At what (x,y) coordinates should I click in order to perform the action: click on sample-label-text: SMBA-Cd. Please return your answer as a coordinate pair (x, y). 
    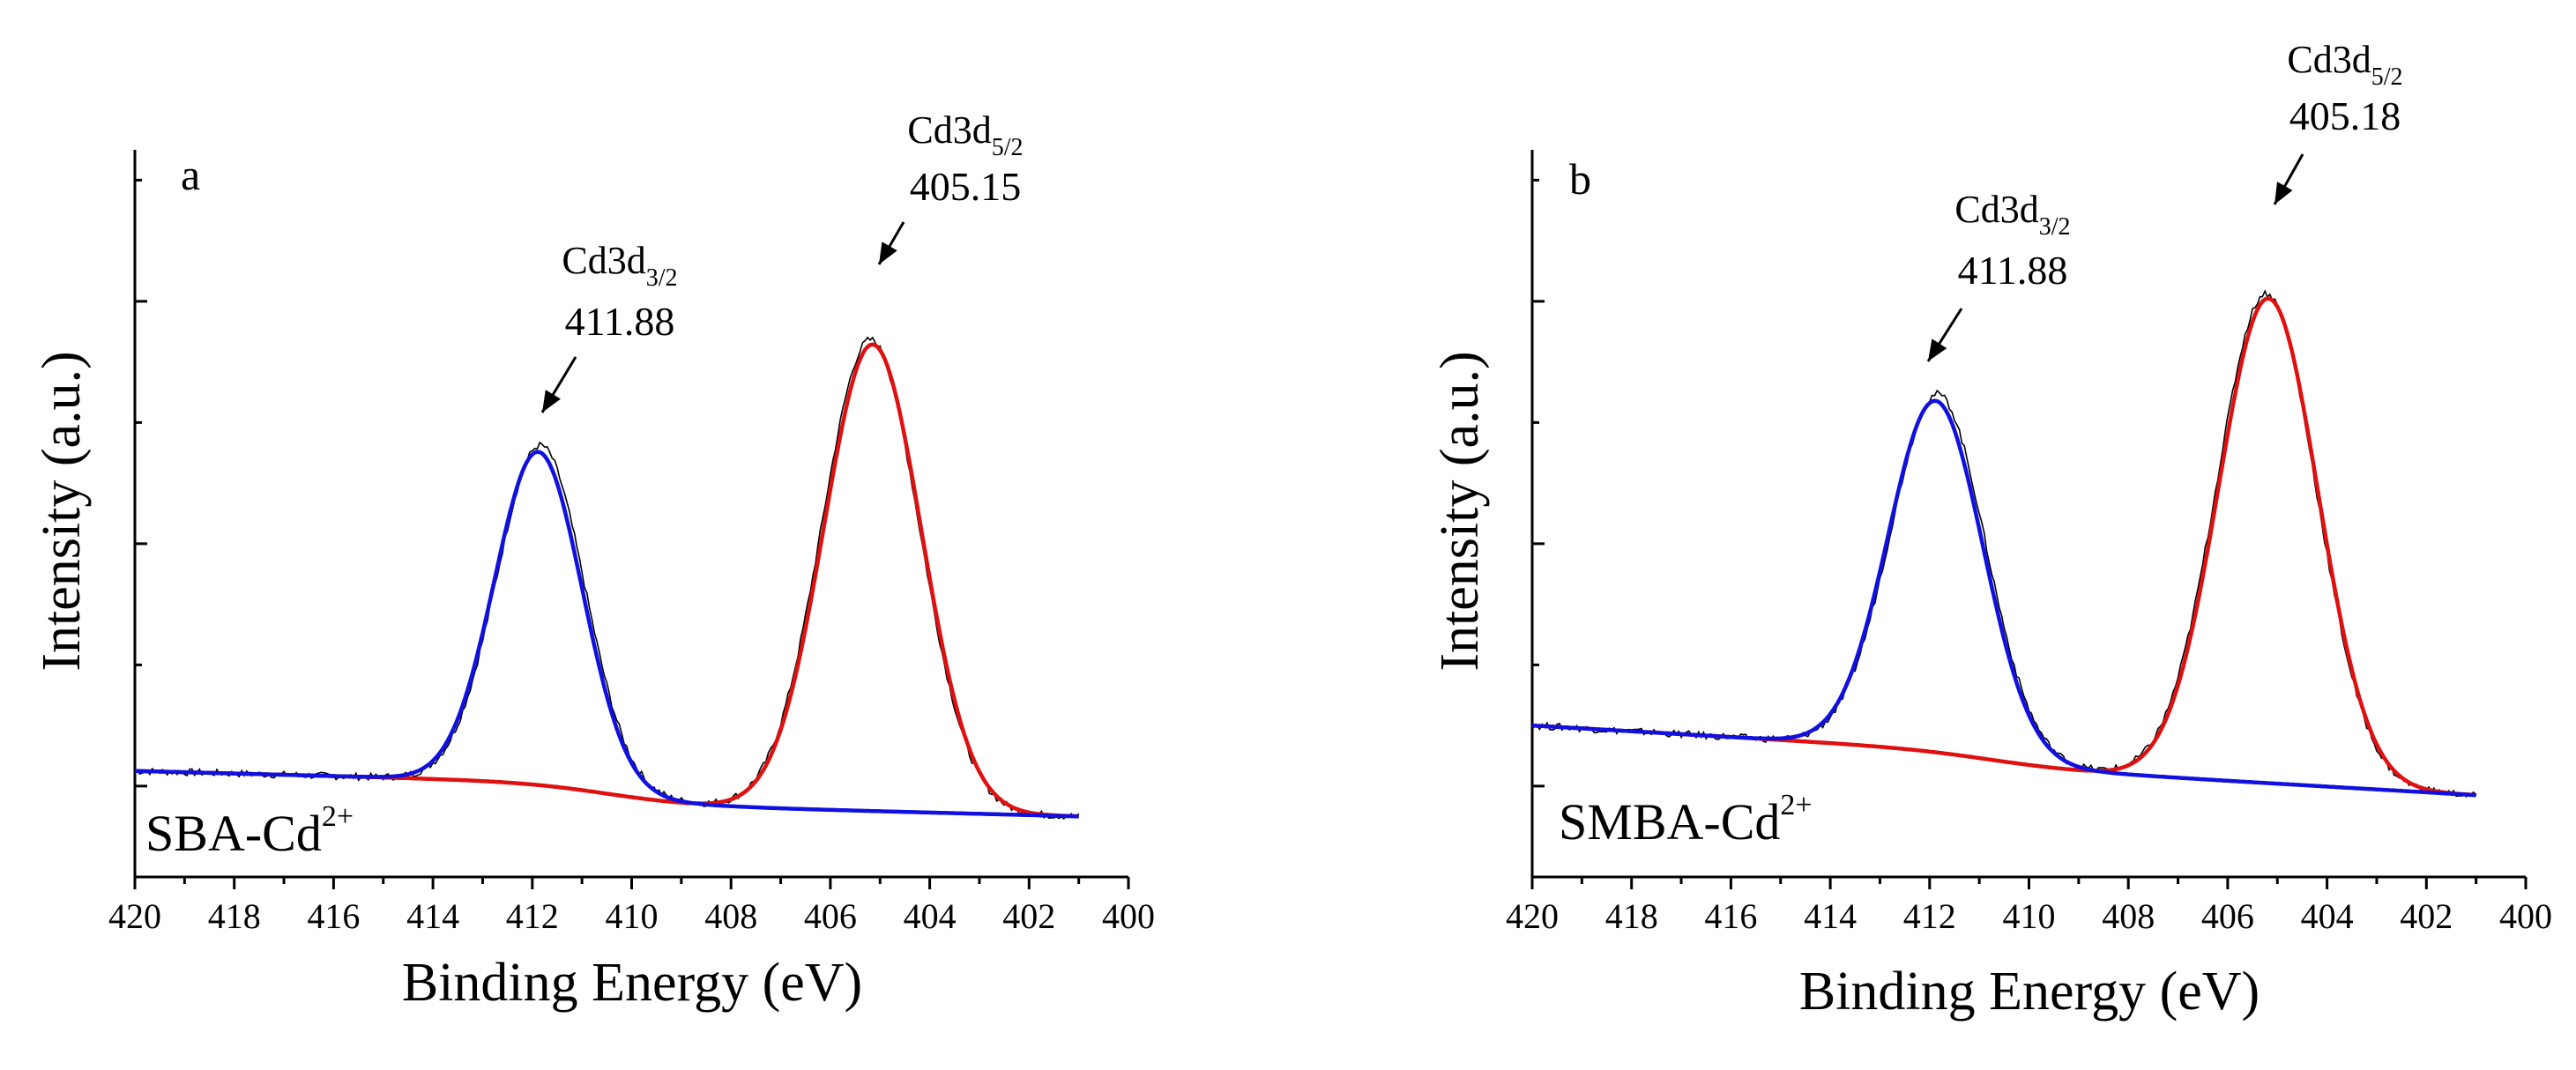
    Looking at the image, I should click on (1669, 822).